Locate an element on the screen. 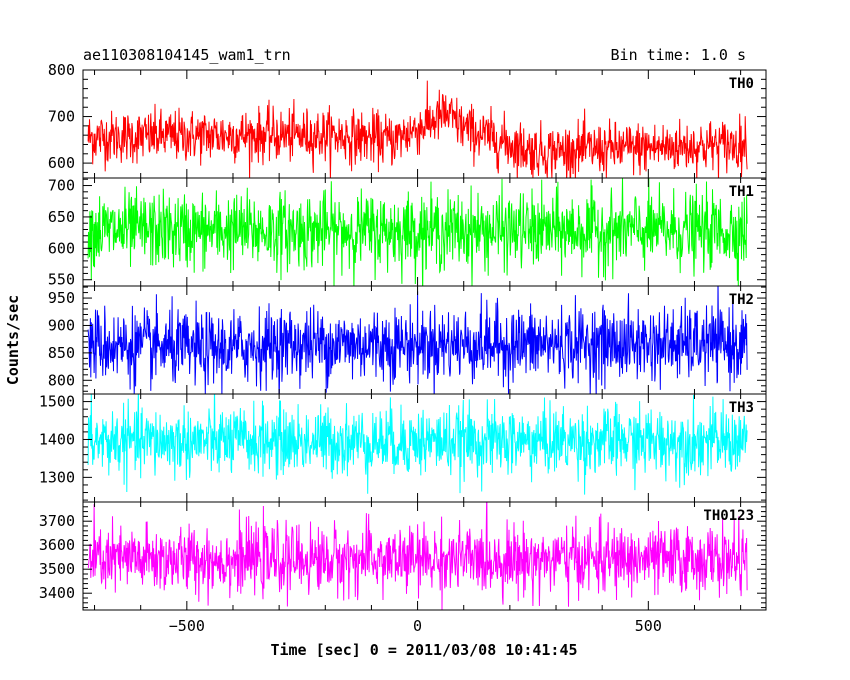  panel-frame-th0123 is located at coordinates (424, 556).